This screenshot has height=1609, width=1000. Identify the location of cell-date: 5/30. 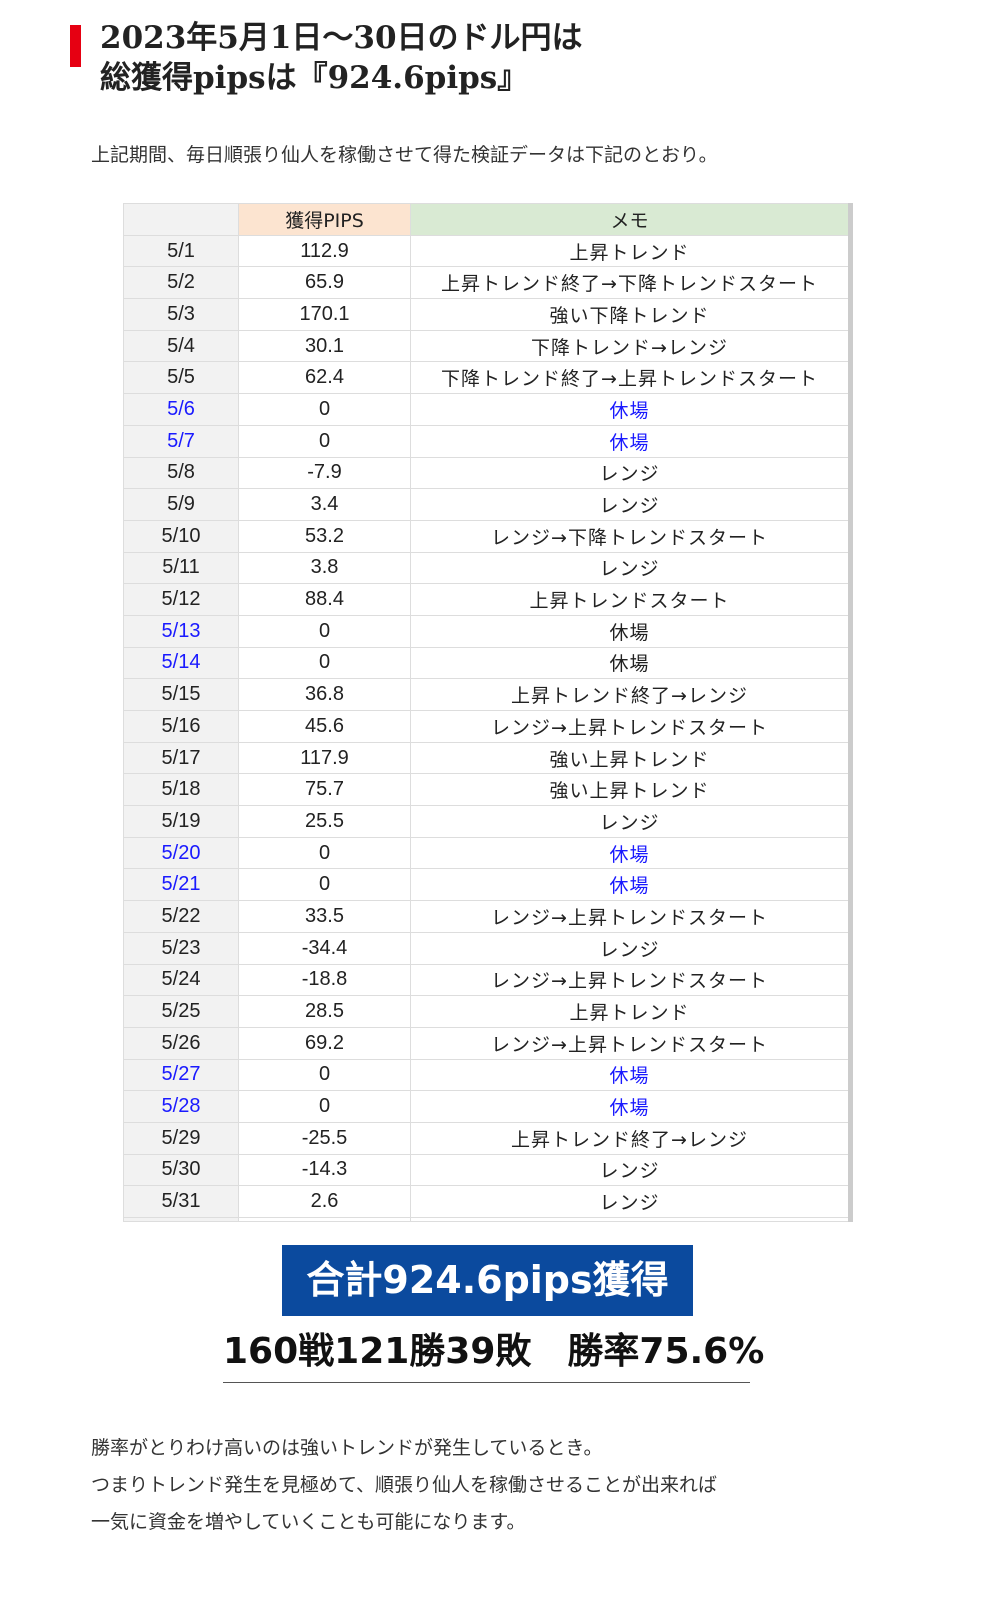
(181, 1170).